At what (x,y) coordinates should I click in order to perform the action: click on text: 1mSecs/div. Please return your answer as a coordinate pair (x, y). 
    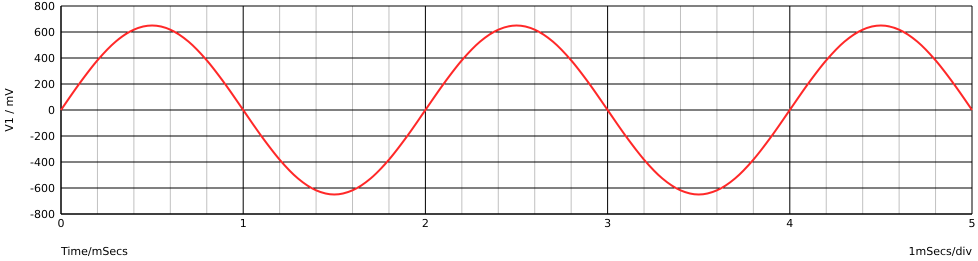
    Looking at the image, I should click on (940, 251).